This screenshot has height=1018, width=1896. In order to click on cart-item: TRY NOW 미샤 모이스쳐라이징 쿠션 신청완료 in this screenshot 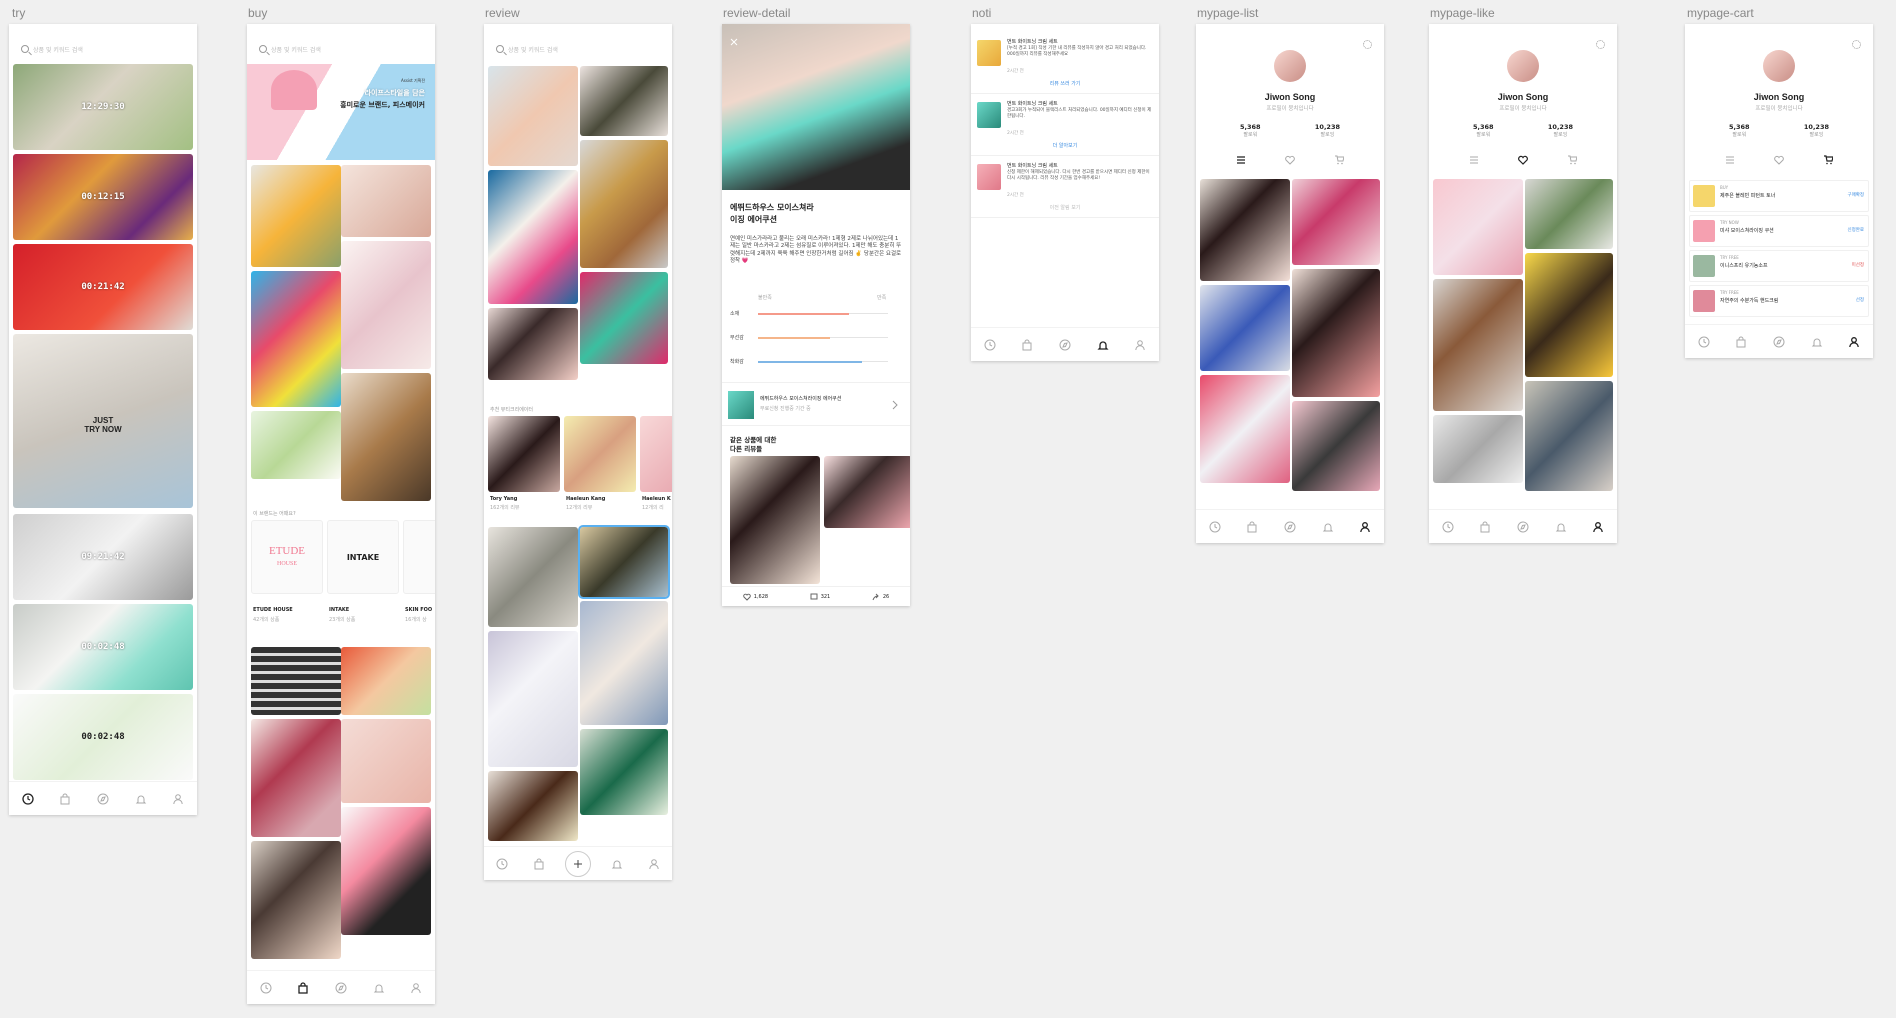, I will do `click(1779, 231)`.